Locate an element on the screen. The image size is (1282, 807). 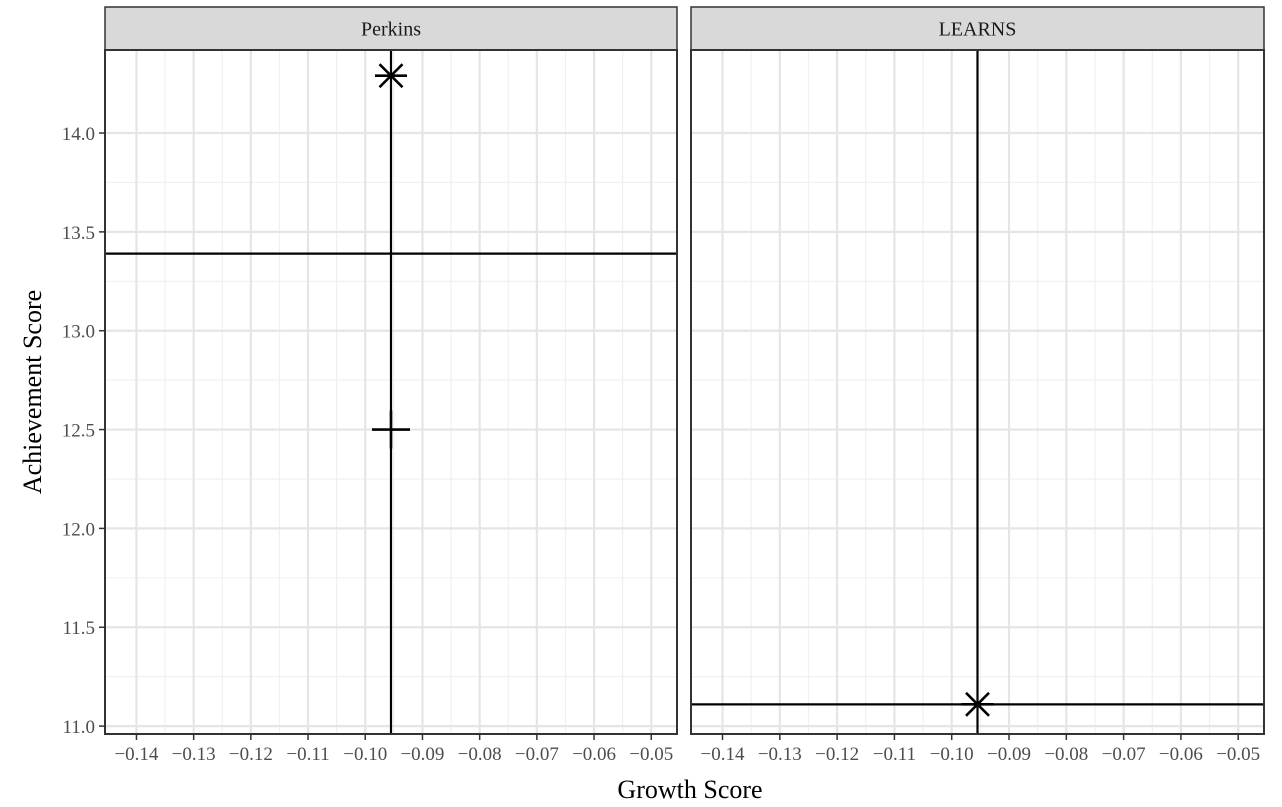
facet-strip-label: Perkins is located at coordinates (391, 30).